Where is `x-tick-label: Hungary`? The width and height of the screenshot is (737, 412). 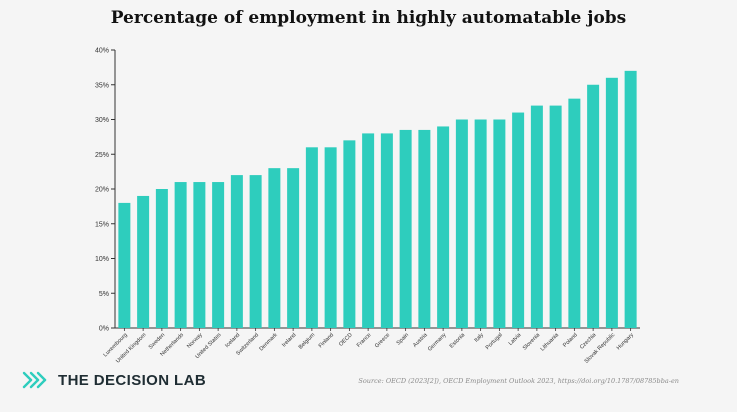
x-tick-label: Hungary is located at coordinates (625, 341).